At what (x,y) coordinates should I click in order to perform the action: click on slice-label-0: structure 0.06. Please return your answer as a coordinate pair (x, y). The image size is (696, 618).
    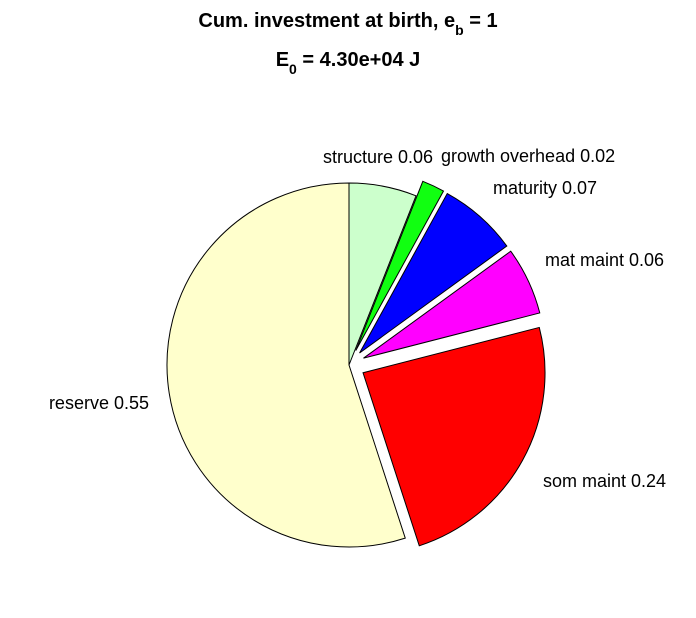
    Looking at the image, I should click on (378, 157).